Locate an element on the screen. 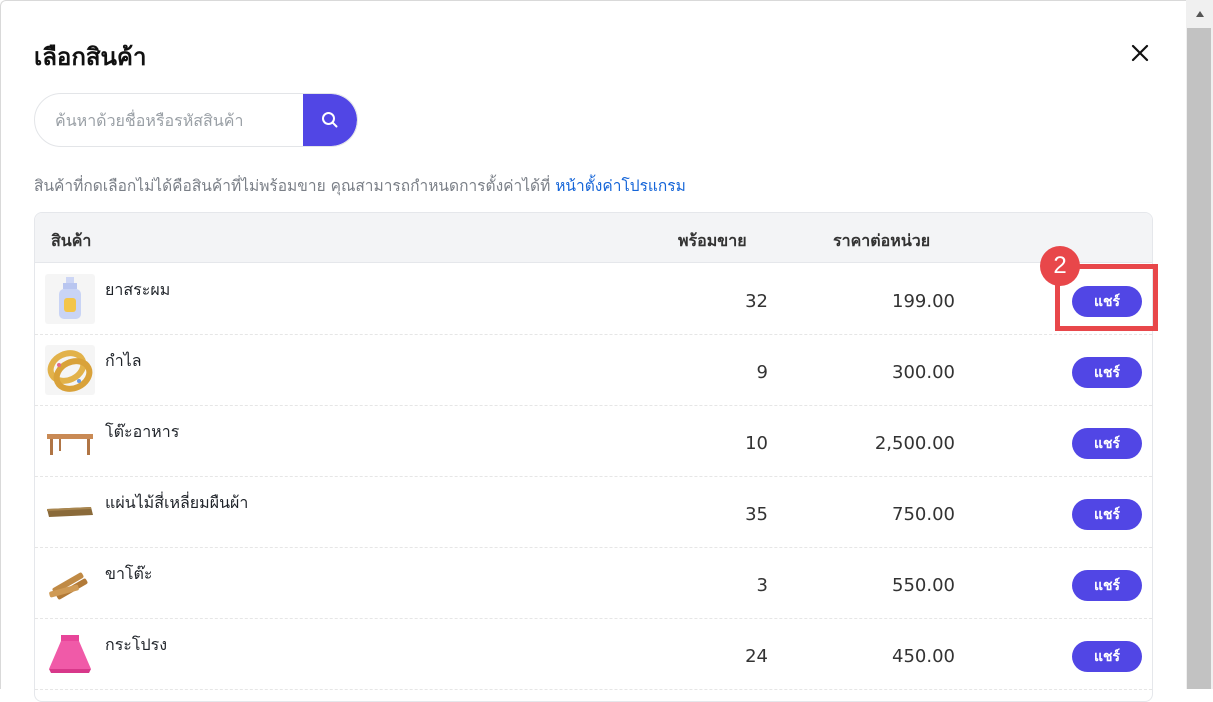  table-legs-image is located at coordinates (70, 583).